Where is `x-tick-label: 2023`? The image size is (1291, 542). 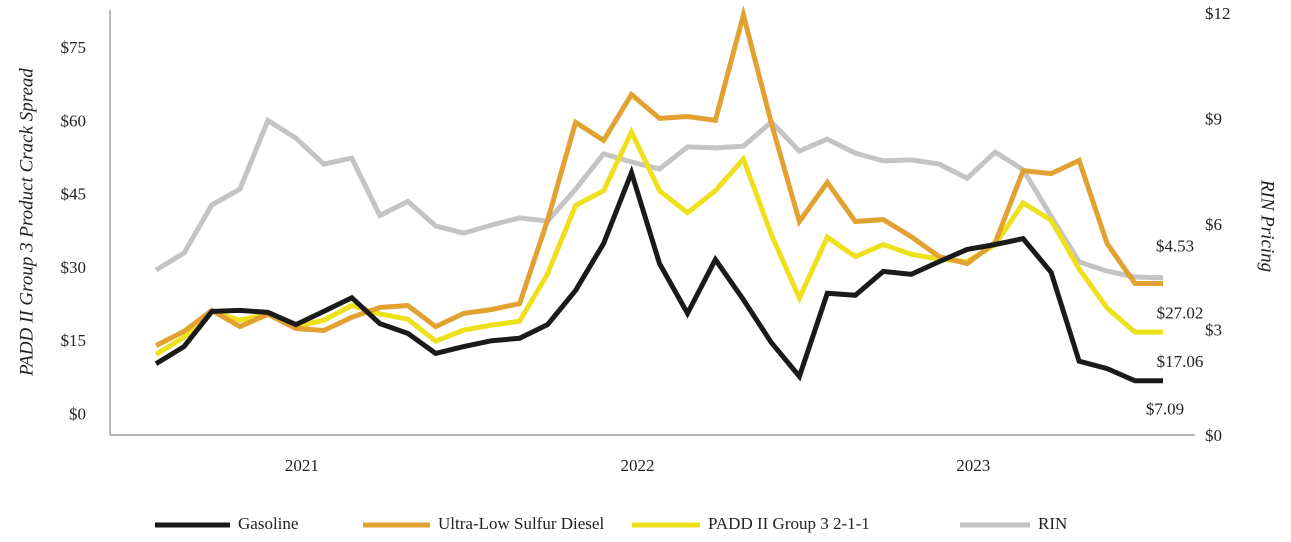 x-tick-label: 2023 is located at coordinates (973, 465).